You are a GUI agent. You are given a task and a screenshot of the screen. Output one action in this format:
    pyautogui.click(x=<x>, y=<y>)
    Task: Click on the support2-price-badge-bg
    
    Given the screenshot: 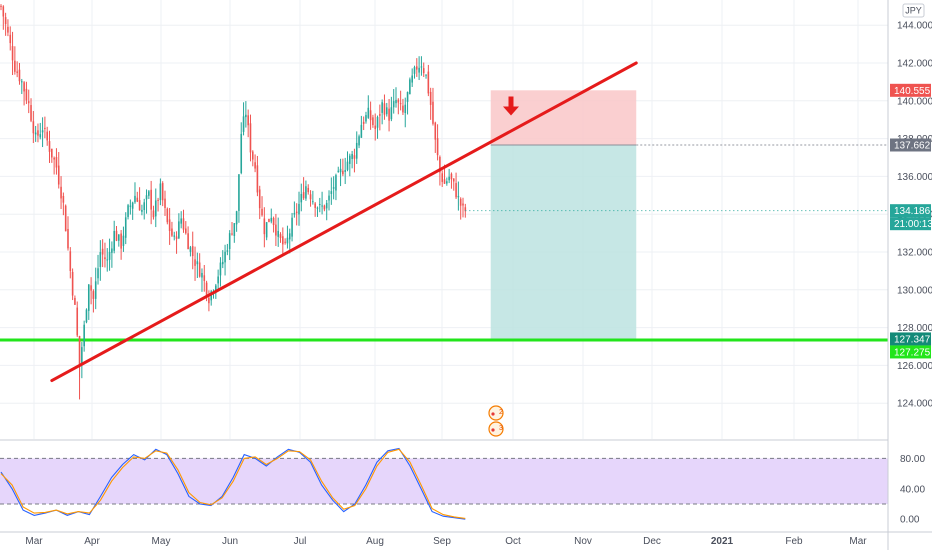 What is the action you would take?
    pyautogui.click(x=910, y=352)
    